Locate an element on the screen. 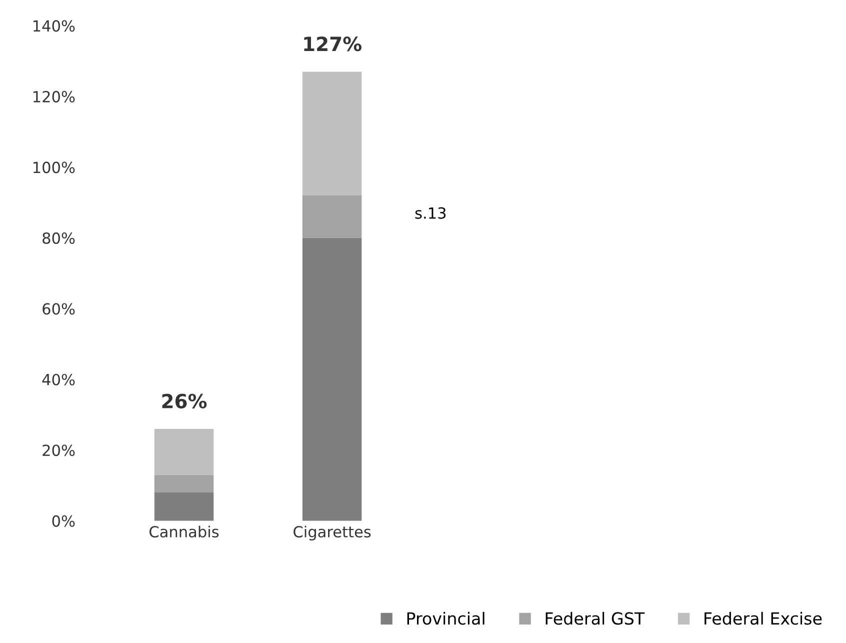 This screenshot has width=846, height=643. y-tick-label: 140% is located at coordinates (54, 26).